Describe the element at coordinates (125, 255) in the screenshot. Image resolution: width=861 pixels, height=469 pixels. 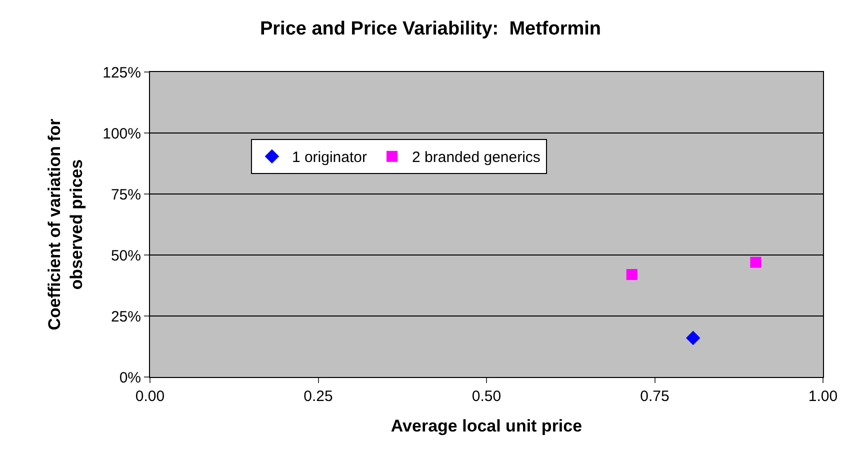
I see `y-tick-label: 50%` at that location.